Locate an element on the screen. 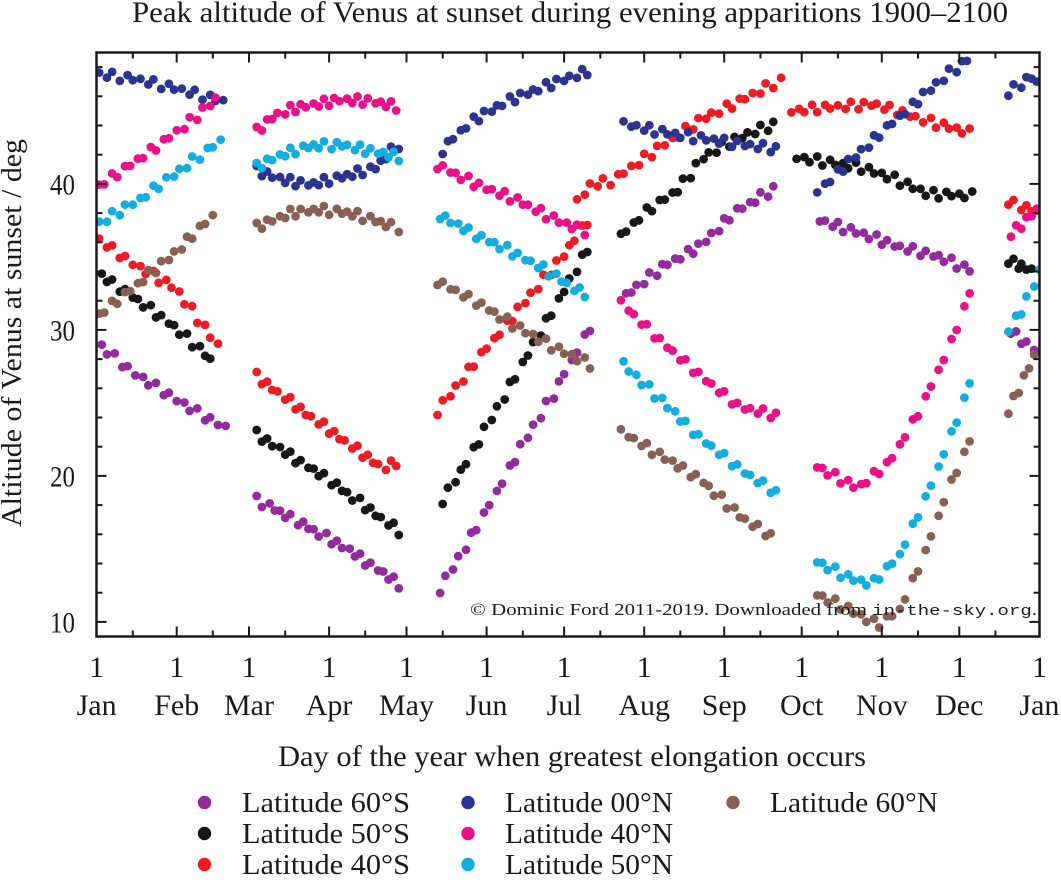 The width and height of the screenshot is (1061, 882). svg-text:Altitude of Venus at sunset /: Altitude of Venus at sunset / deg is located at coordinates (14, 333).